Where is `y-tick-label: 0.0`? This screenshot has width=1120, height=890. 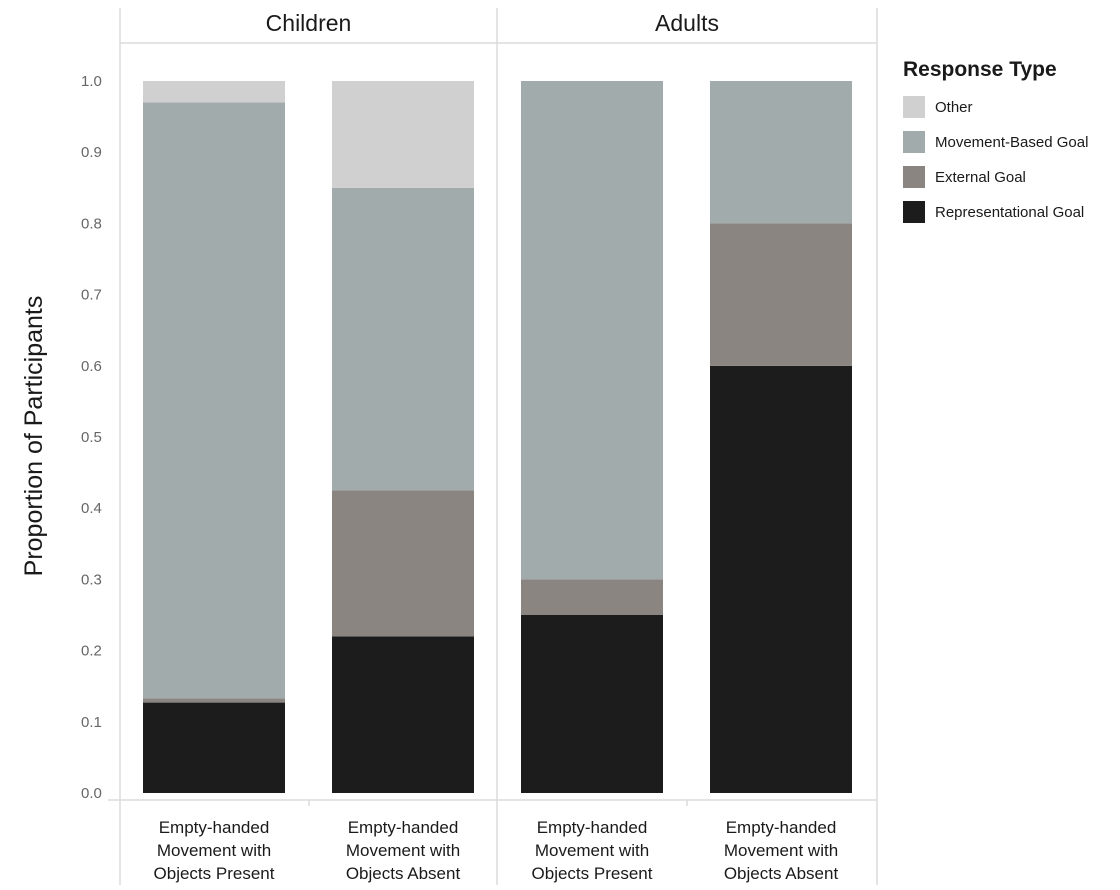 y-tick-label: 0.0 is located at coordinates (91, 793).